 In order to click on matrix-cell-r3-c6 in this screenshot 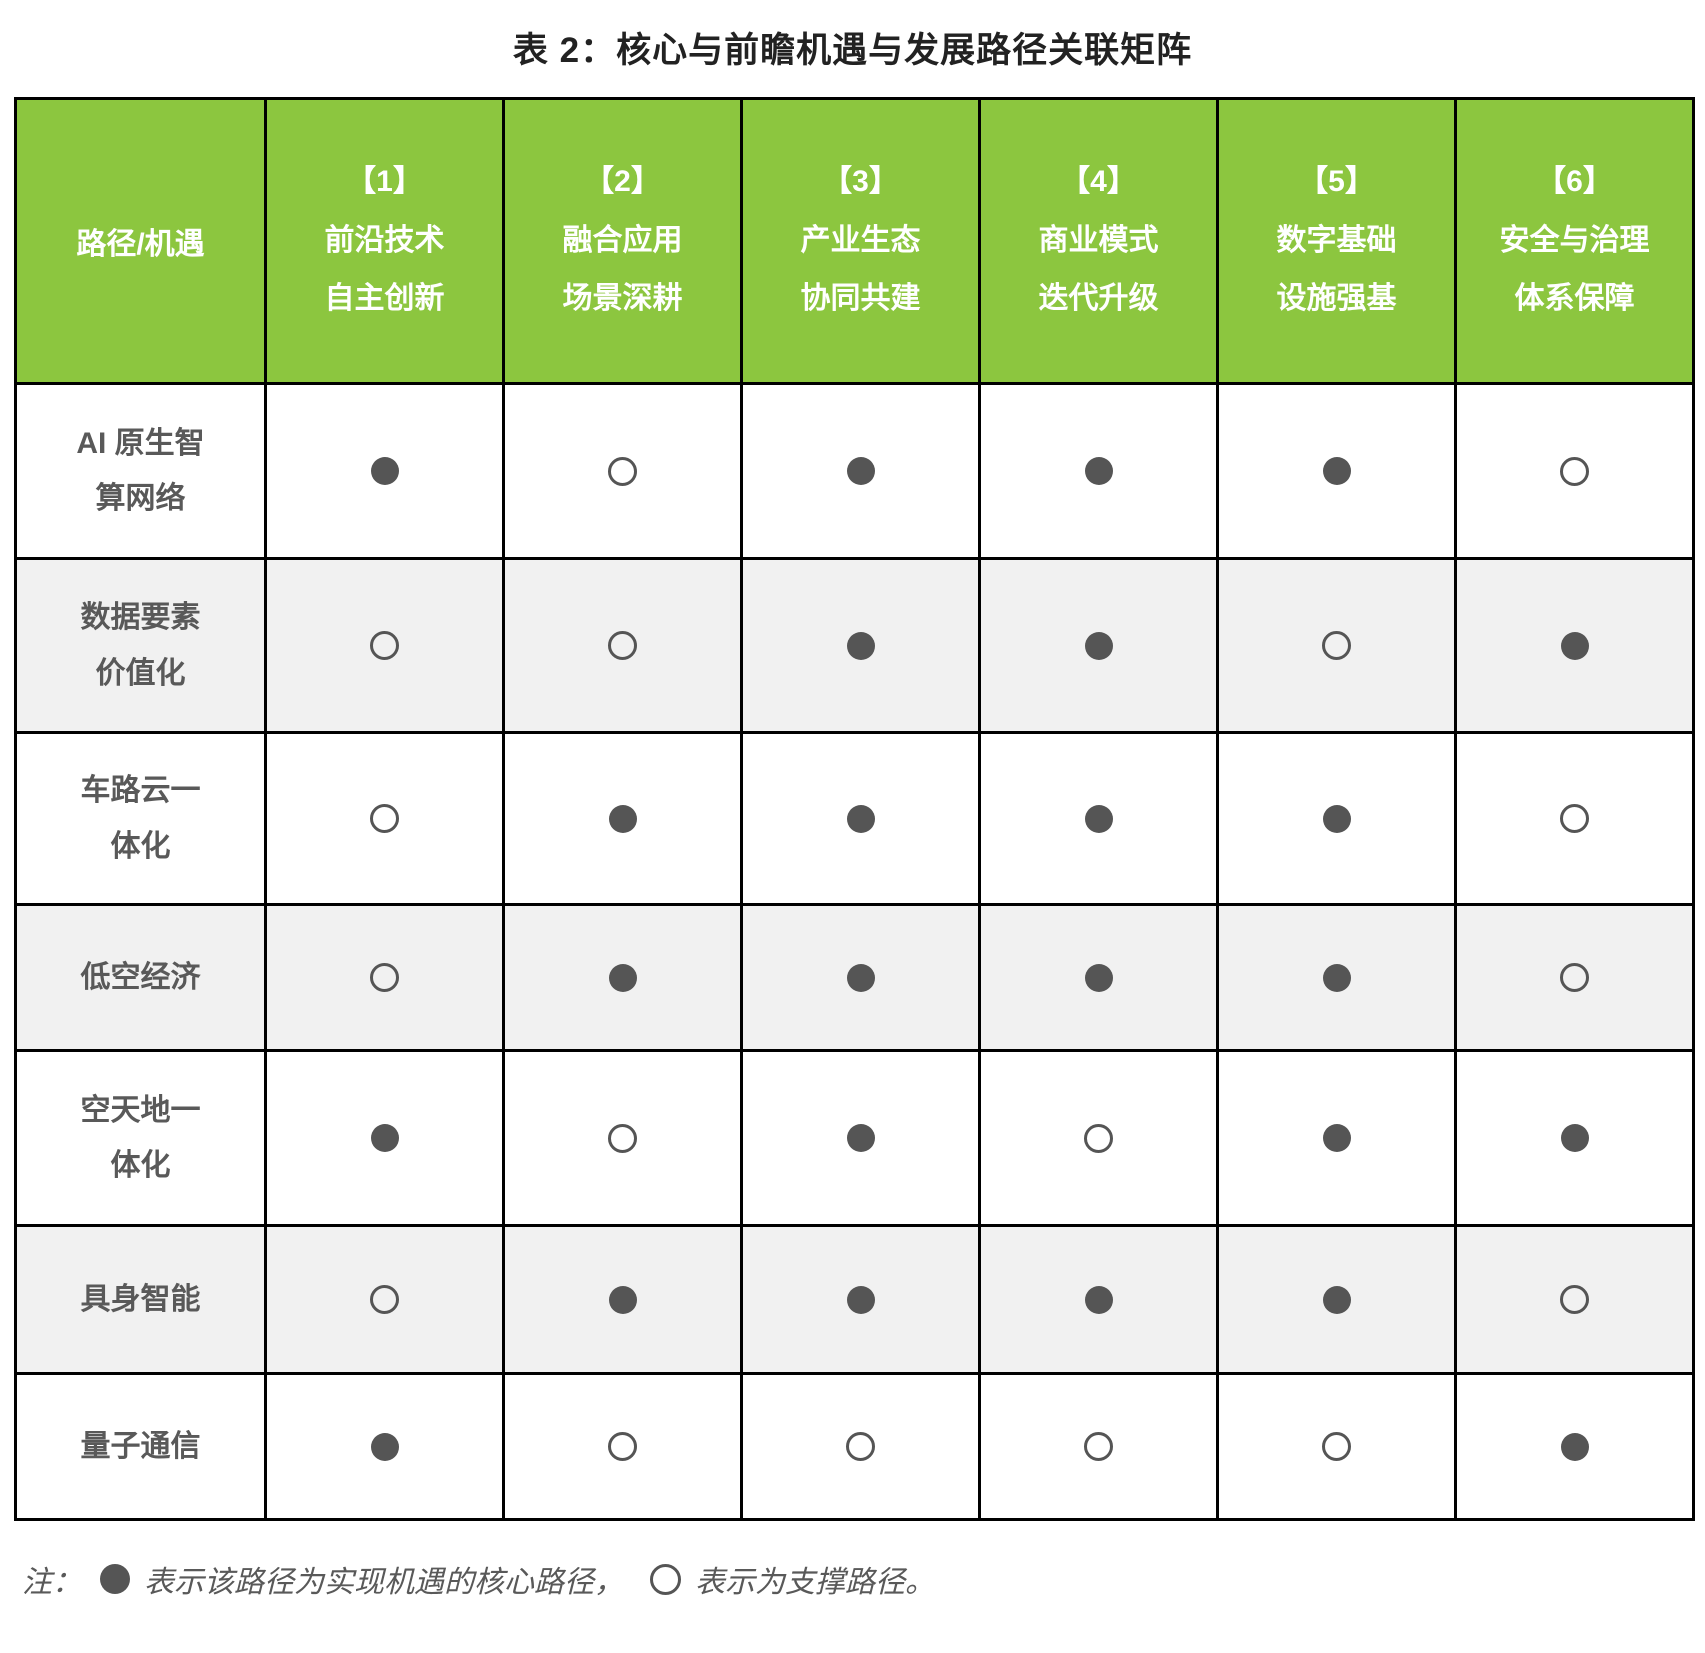, I will do `click(1574, 818)`.